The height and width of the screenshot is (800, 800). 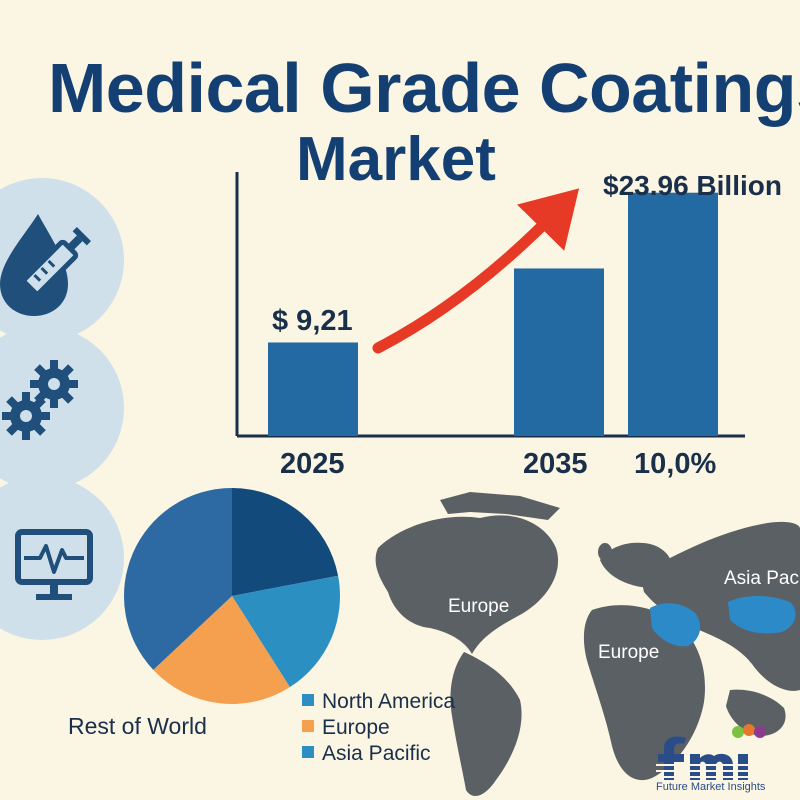 What do you see at coordinates (692, 185) in the screenshot?
I see `value-label-2035: $23.96 Billion` at bounding box center [692, 185].